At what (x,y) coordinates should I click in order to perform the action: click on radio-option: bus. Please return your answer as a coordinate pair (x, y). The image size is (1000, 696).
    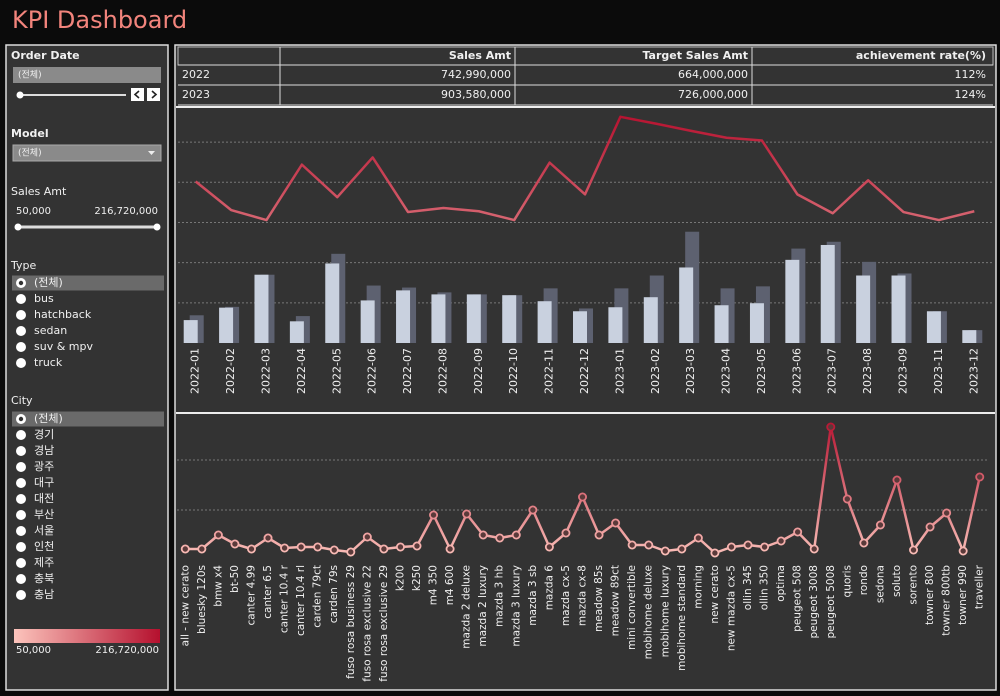
    Looking at the image, I should click on (44, 298).